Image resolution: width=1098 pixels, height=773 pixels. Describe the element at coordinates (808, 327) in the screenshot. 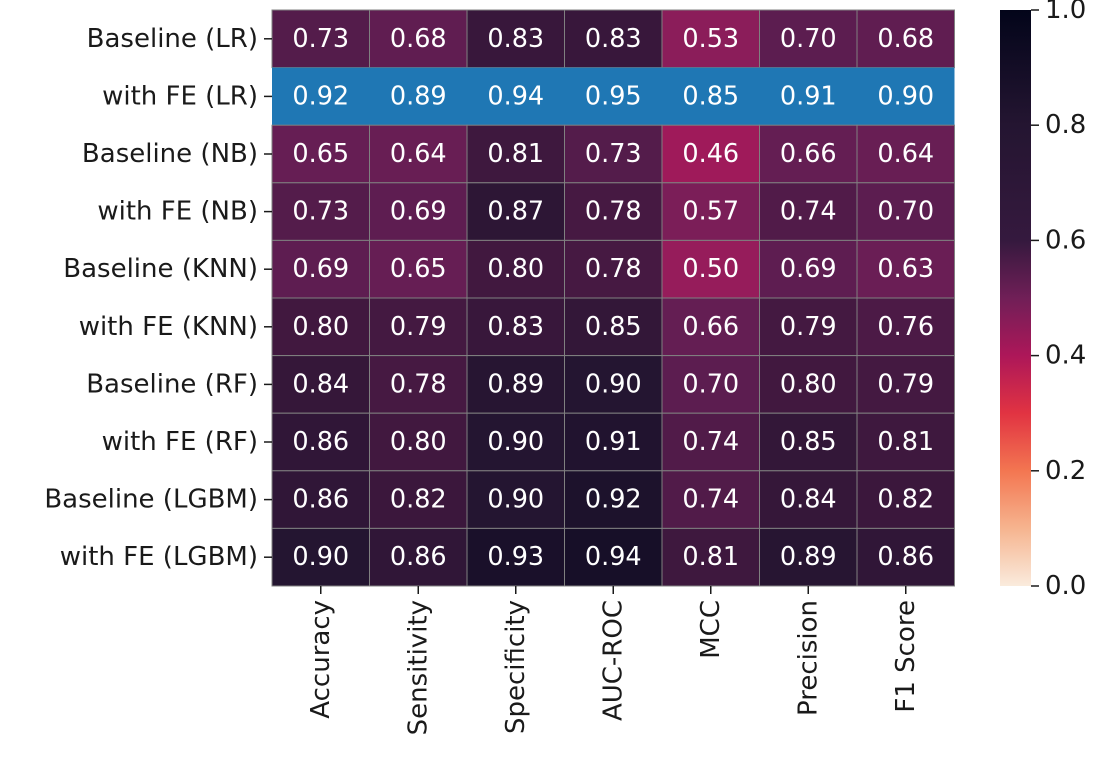

I see `cell-value-label: 0.79` at that location.